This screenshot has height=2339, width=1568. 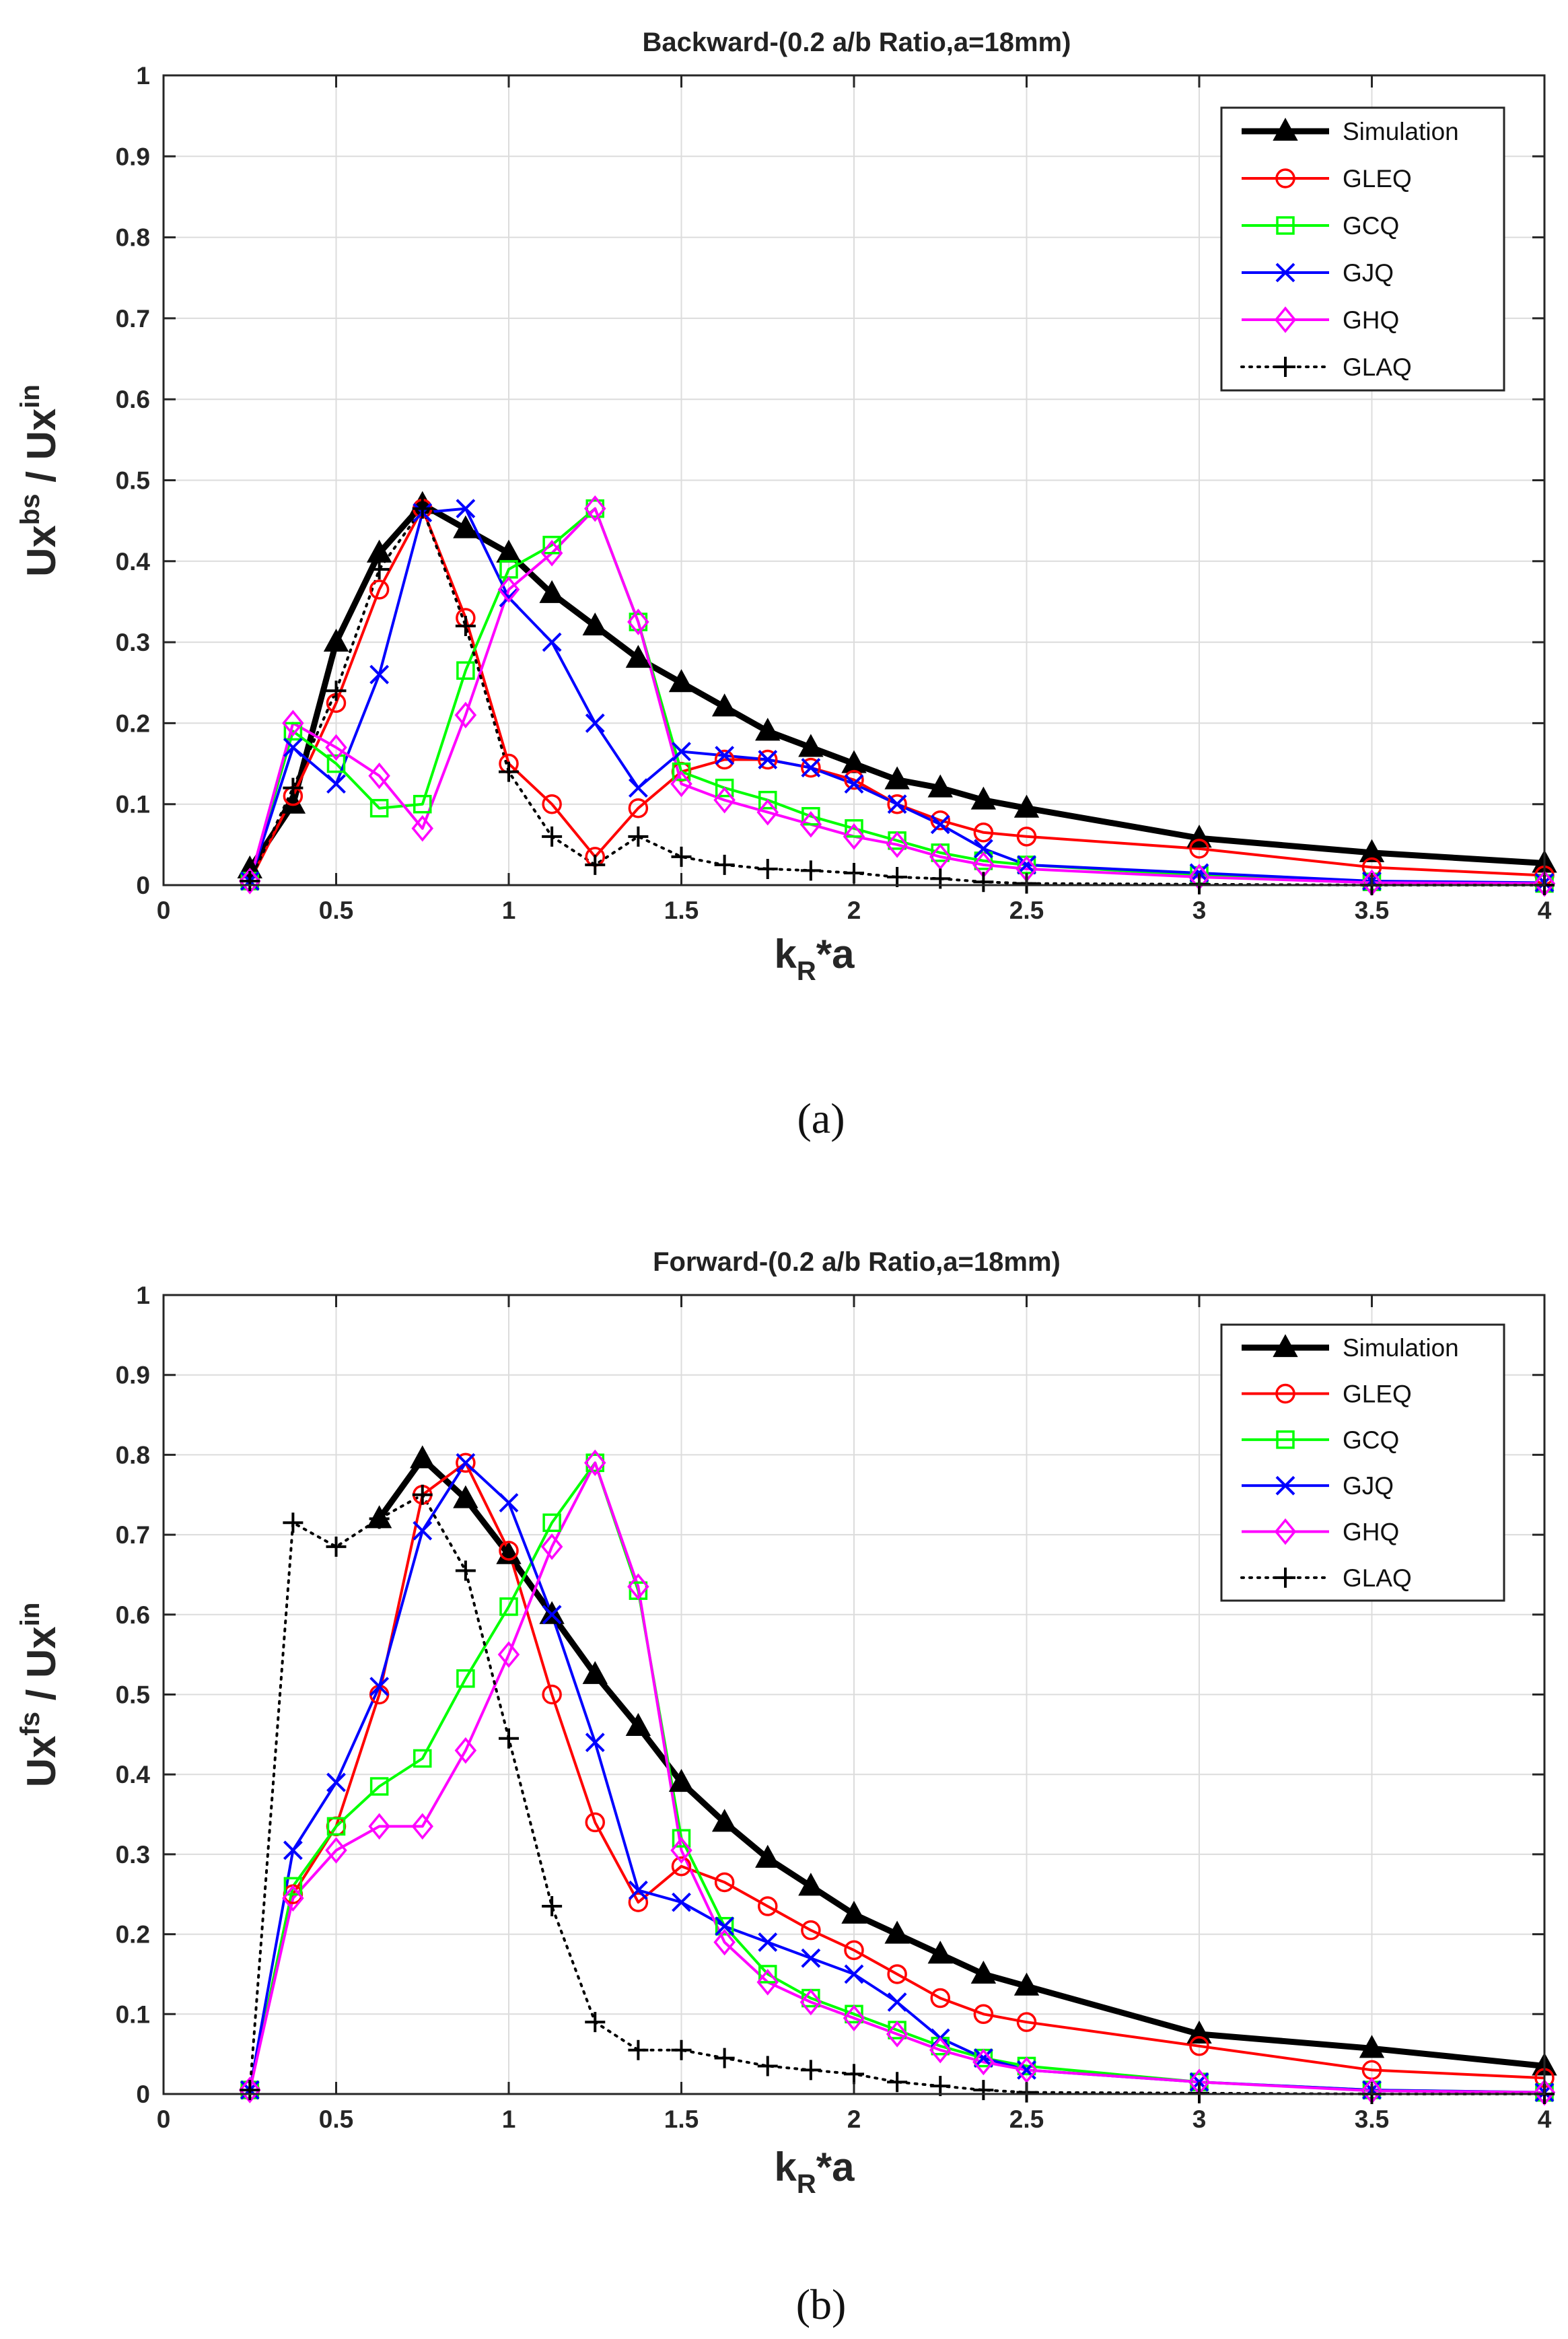 What do you see at coordinates (133, 481) in the screenshot?
I see `y-tick-label: 0.5` at bounding box center [133, 481].